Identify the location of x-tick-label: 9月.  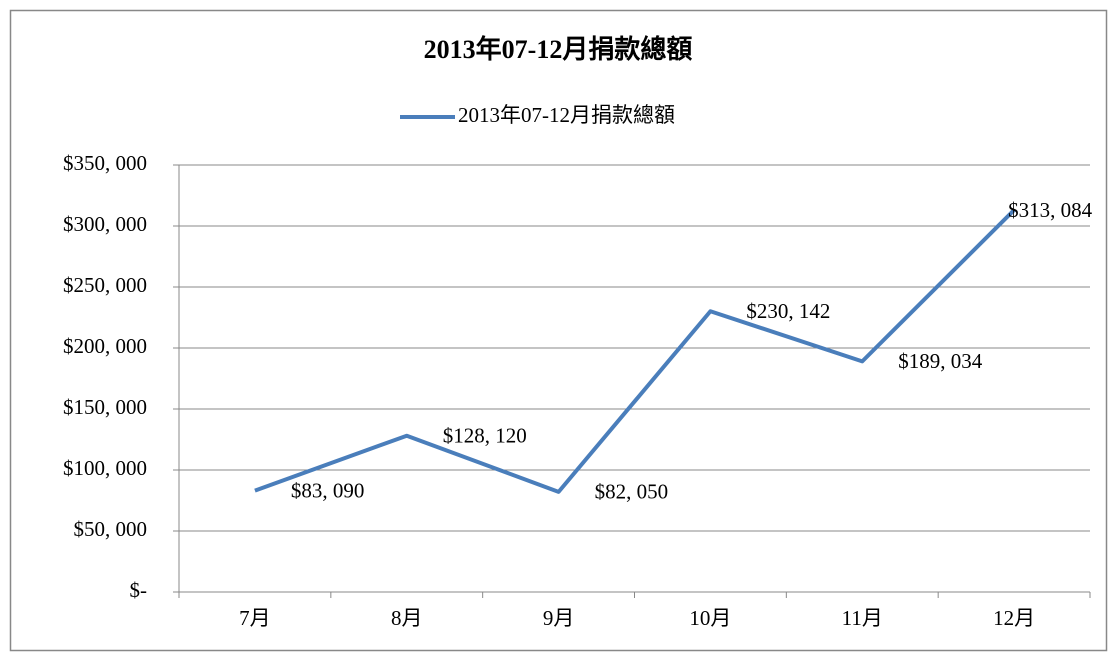
(559, 618).